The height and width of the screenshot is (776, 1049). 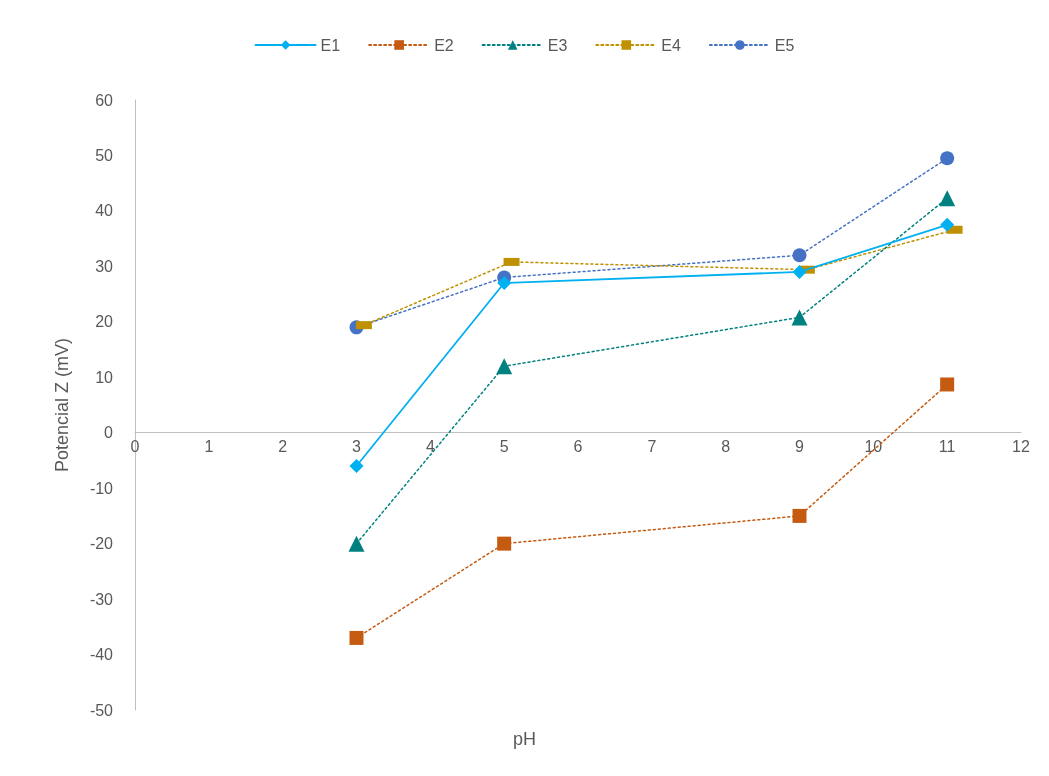 I want to click on y-tick-label: -50, so click(x=101, y=710).